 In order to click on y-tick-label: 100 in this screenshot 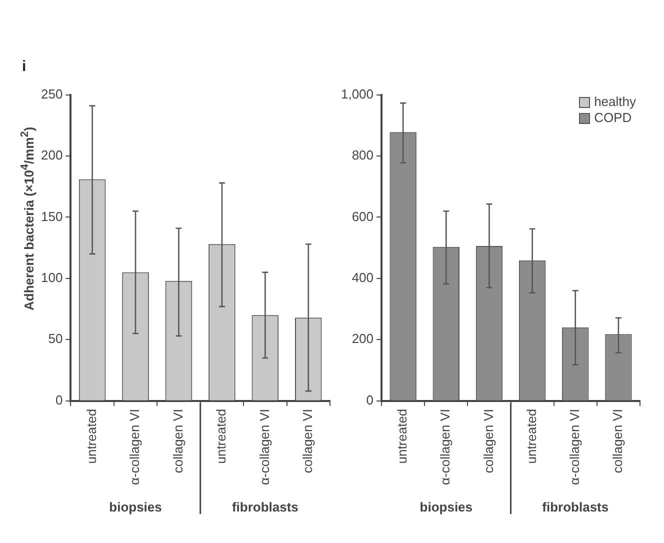, I will do `click(51, 277)`.